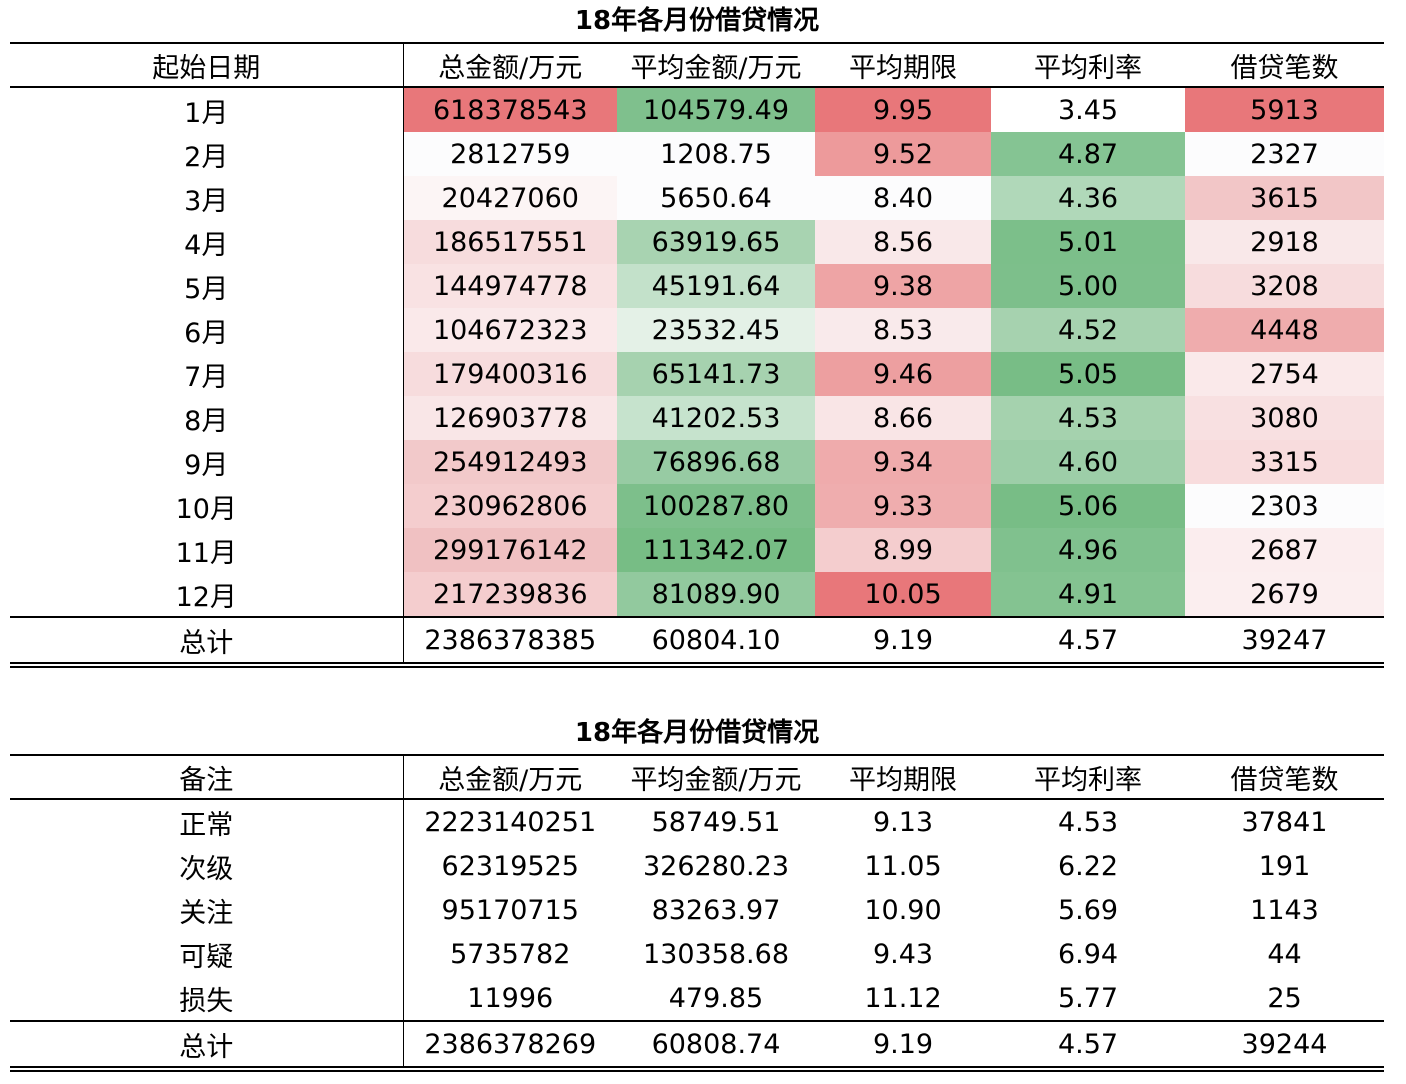 The height and width of the screenshot is (1084, 1406). I want to click on row-label-cell: 8月, so click(207, 418).